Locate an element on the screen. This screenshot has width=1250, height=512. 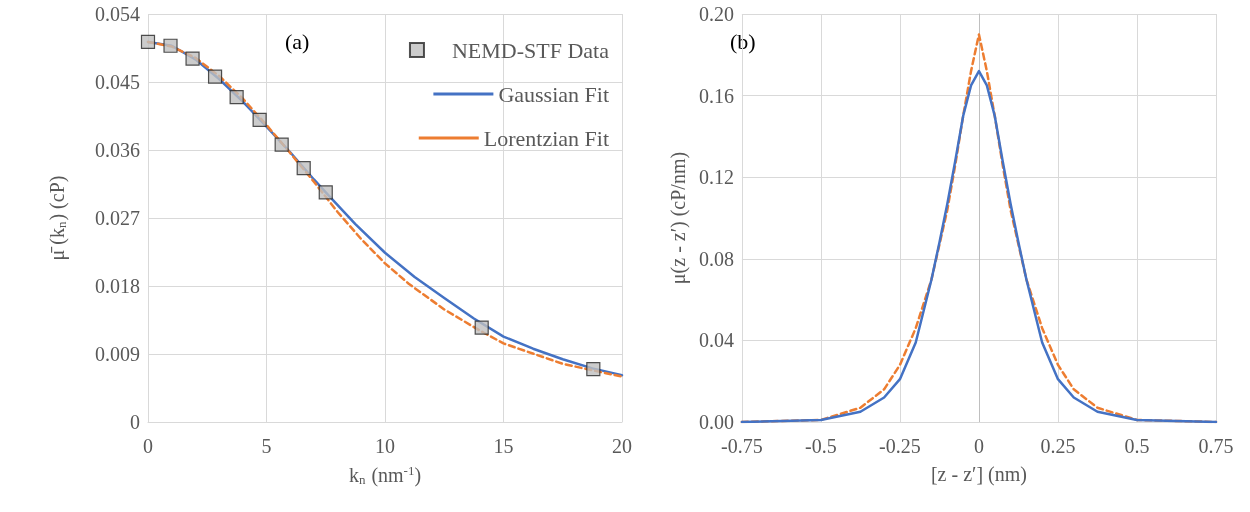
annotation: (b) is located at coordinates (743, 41).